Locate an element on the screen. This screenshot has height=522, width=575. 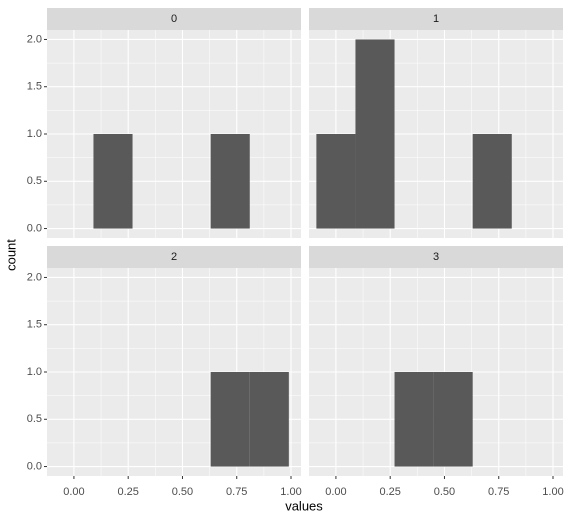
strip-text: 1 is located at coordinates (436, 19).